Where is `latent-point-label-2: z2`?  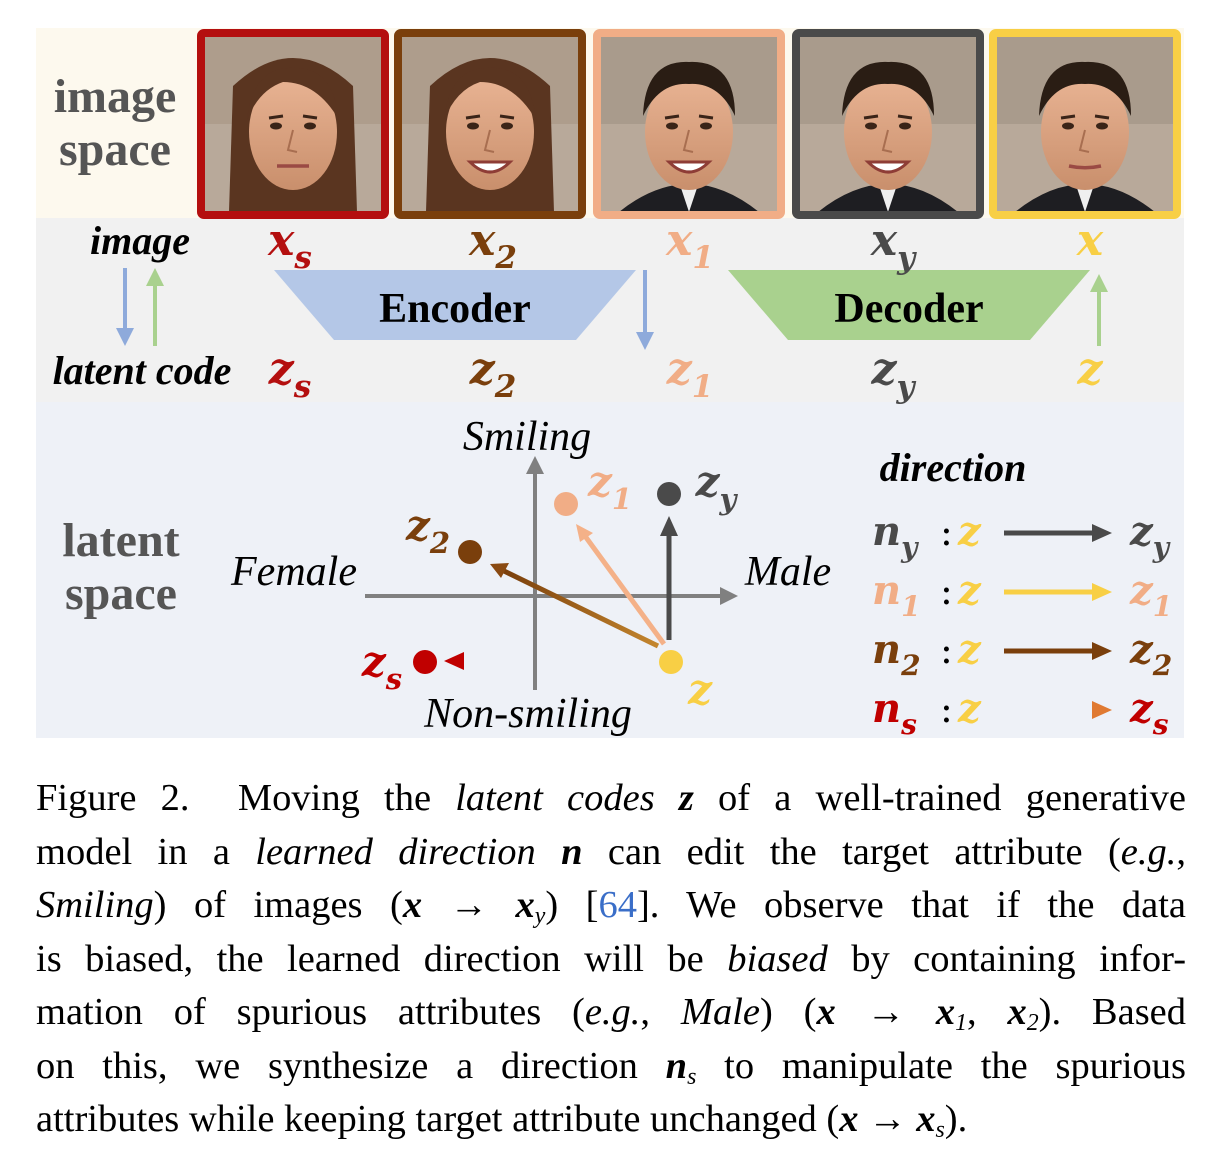
latent-point-label-2: z2 is located at coordinates (427, 530).